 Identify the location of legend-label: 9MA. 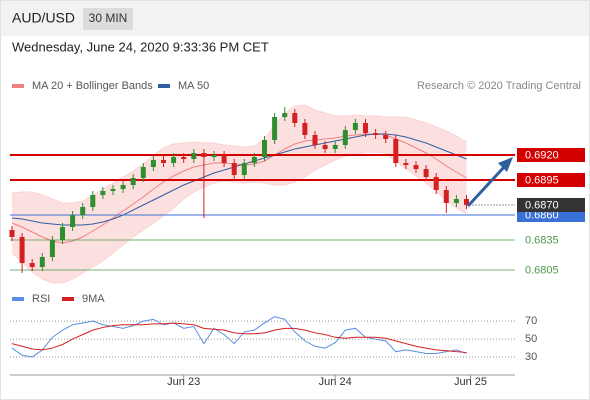
(93, 299).